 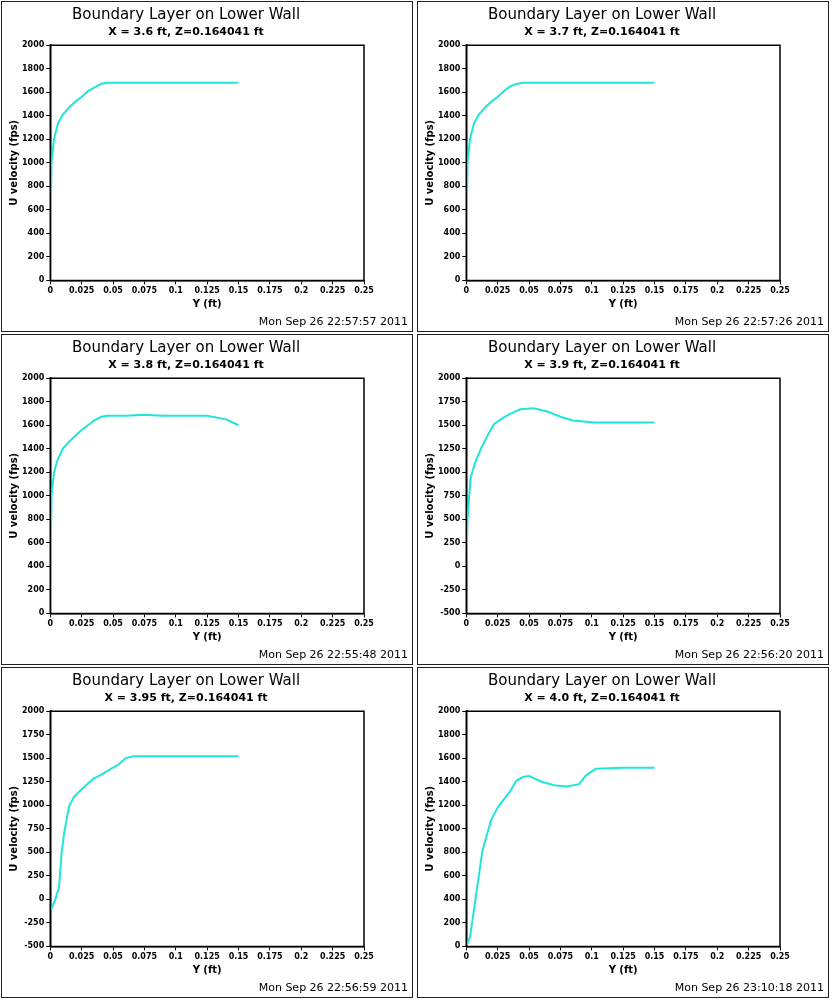 I want to click on chart-subtitle: X = 3.8 ft, Z=0.164041 ft, so click(x=186, y=365).